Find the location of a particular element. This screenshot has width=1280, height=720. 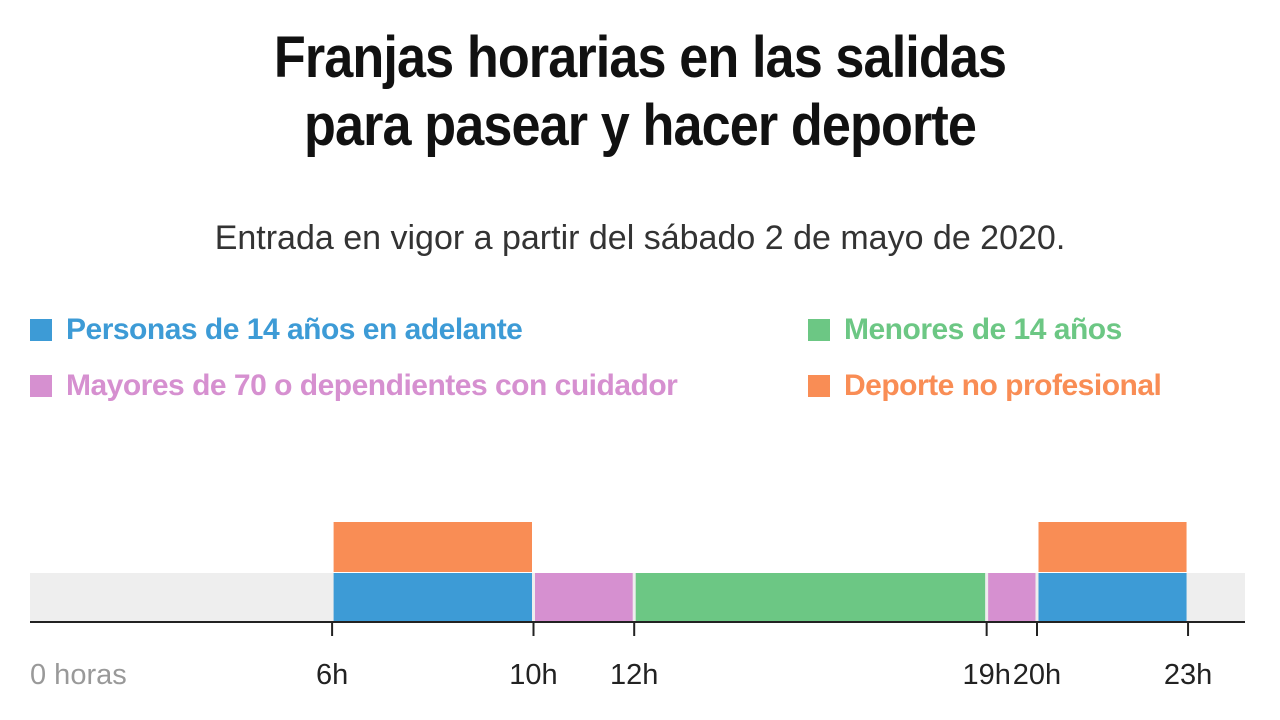

legend-swatch-mayores is located at coordinates (41, 386).